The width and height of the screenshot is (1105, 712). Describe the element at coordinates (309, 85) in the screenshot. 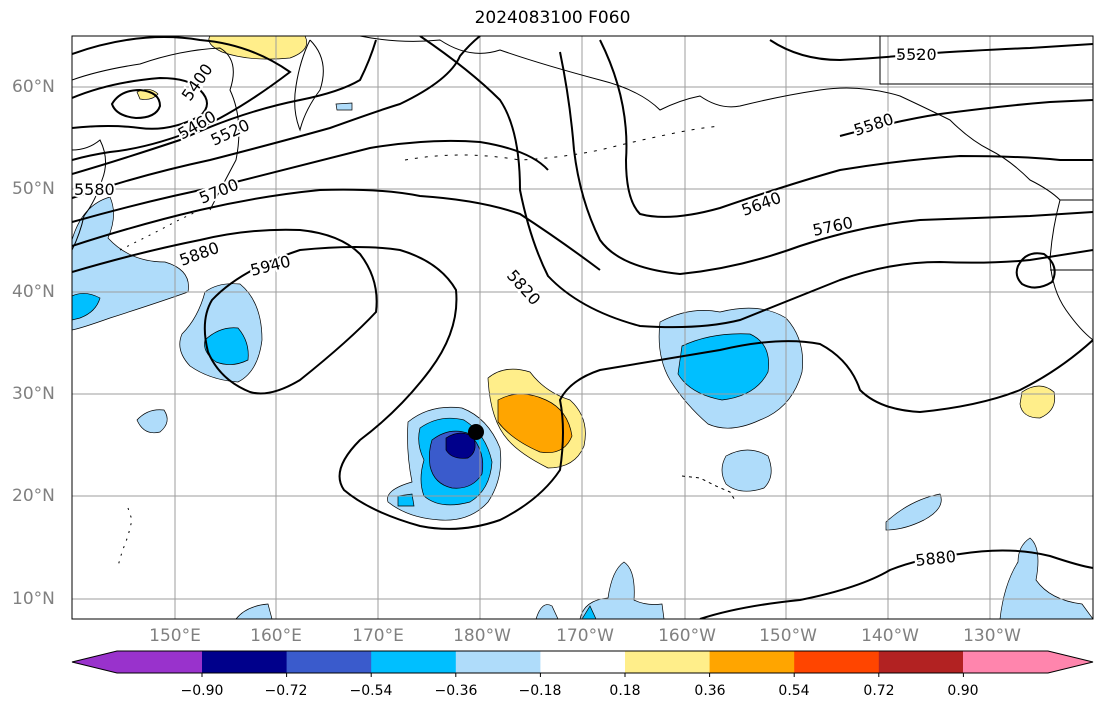

I see `coastline-kamchatka` at that location.